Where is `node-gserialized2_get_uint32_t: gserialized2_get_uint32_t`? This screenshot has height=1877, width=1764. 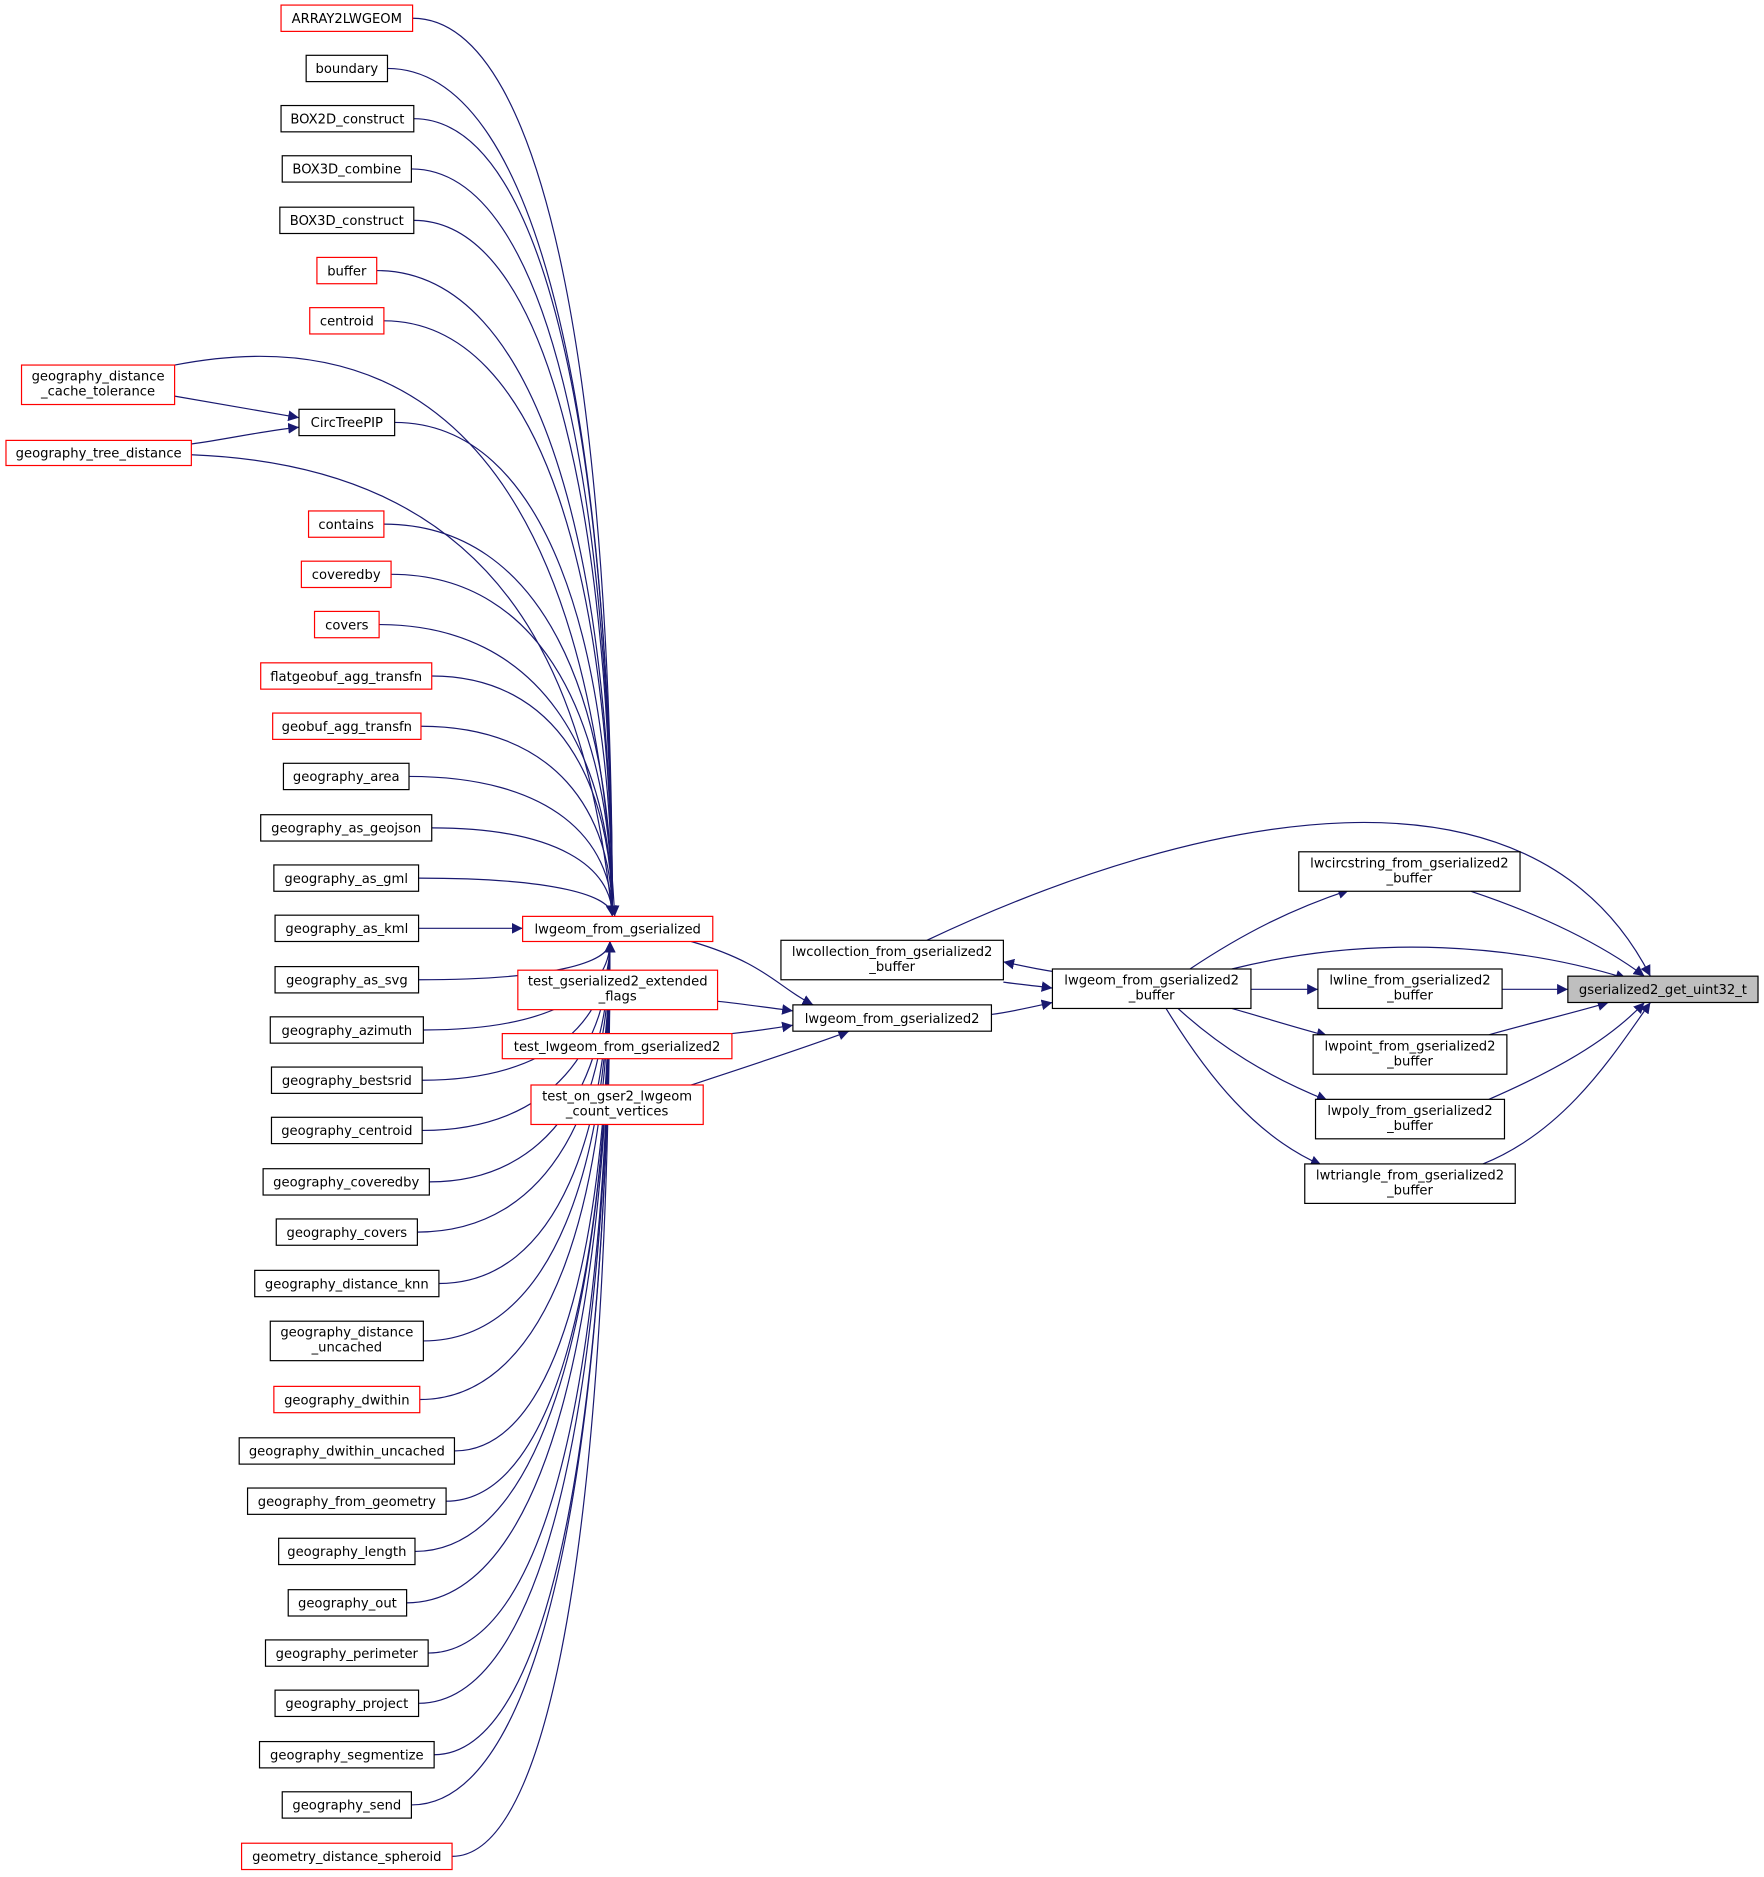 node-gserialized2_get_uint32_t: gserialized2_get_uint32_t is located at coordinates (1663, 989).